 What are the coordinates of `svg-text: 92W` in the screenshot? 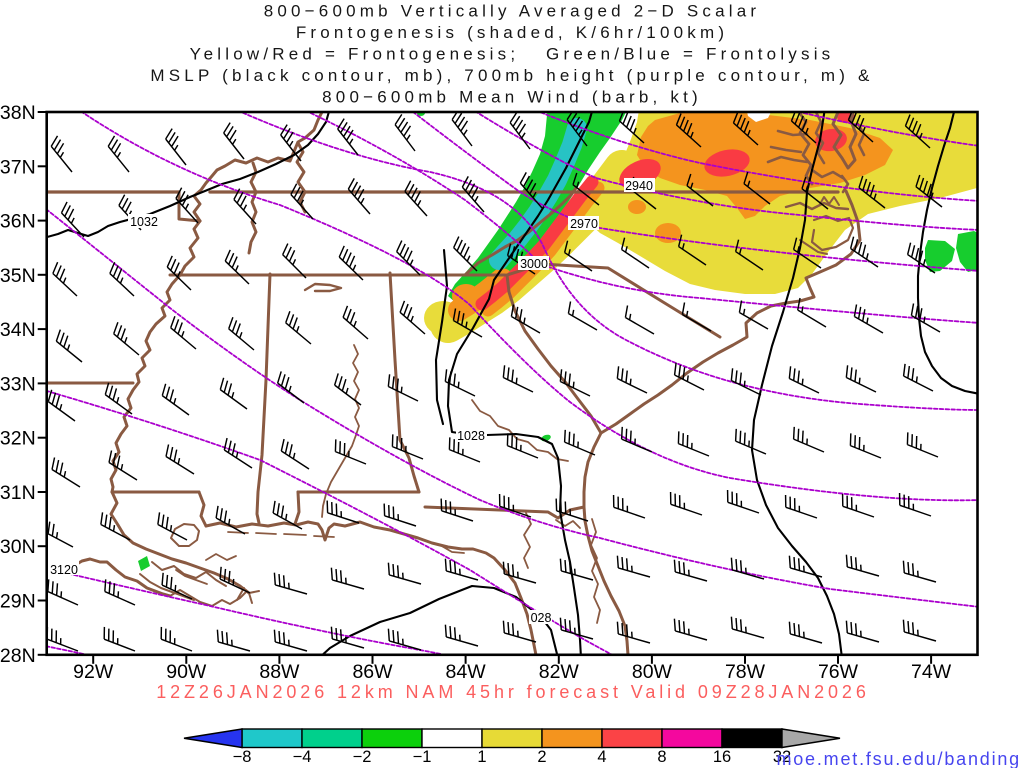 It's located at (93, 672).